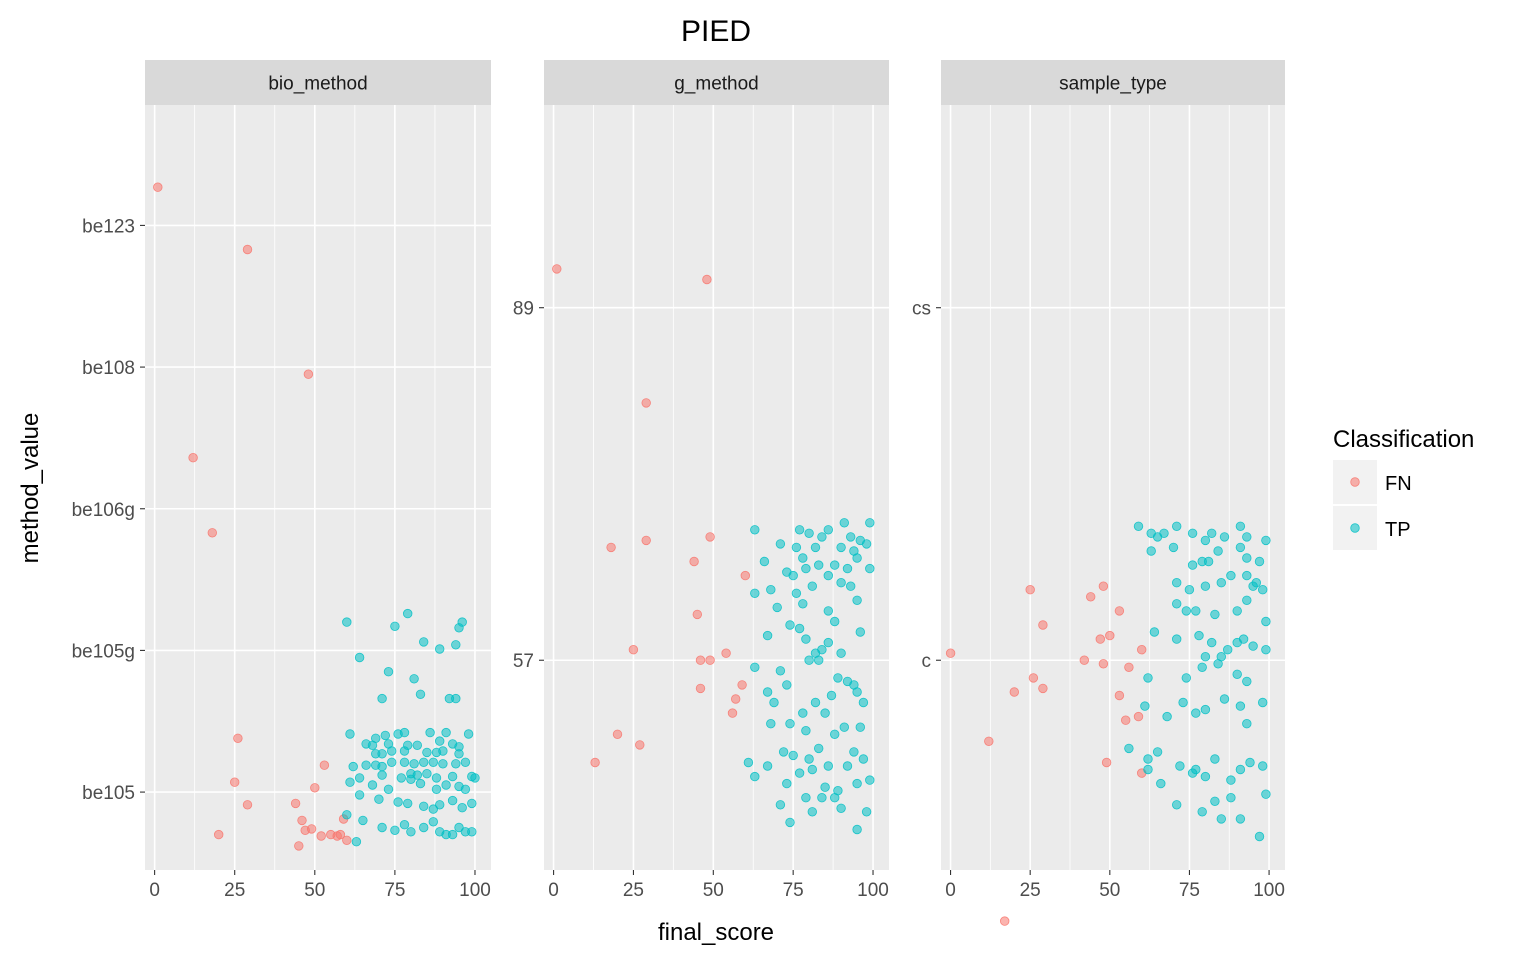  I want to click on series-TP, so click(1197, 681).